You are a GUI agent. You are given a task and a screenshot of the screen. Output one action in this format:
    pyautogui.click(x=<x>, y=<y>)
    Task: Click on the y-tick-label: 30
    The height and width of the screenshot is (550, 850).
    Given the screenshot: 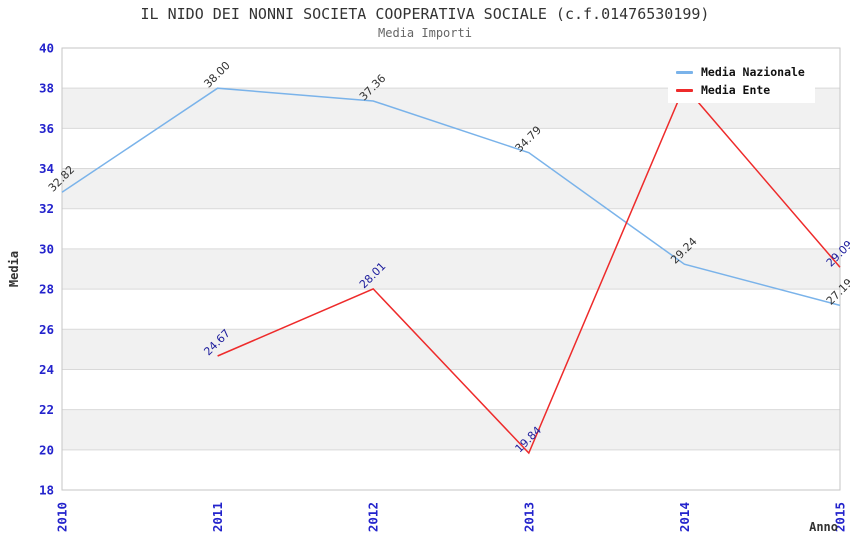 What is the action you would take?
    pyautogui.click(x=46, y=248)
    